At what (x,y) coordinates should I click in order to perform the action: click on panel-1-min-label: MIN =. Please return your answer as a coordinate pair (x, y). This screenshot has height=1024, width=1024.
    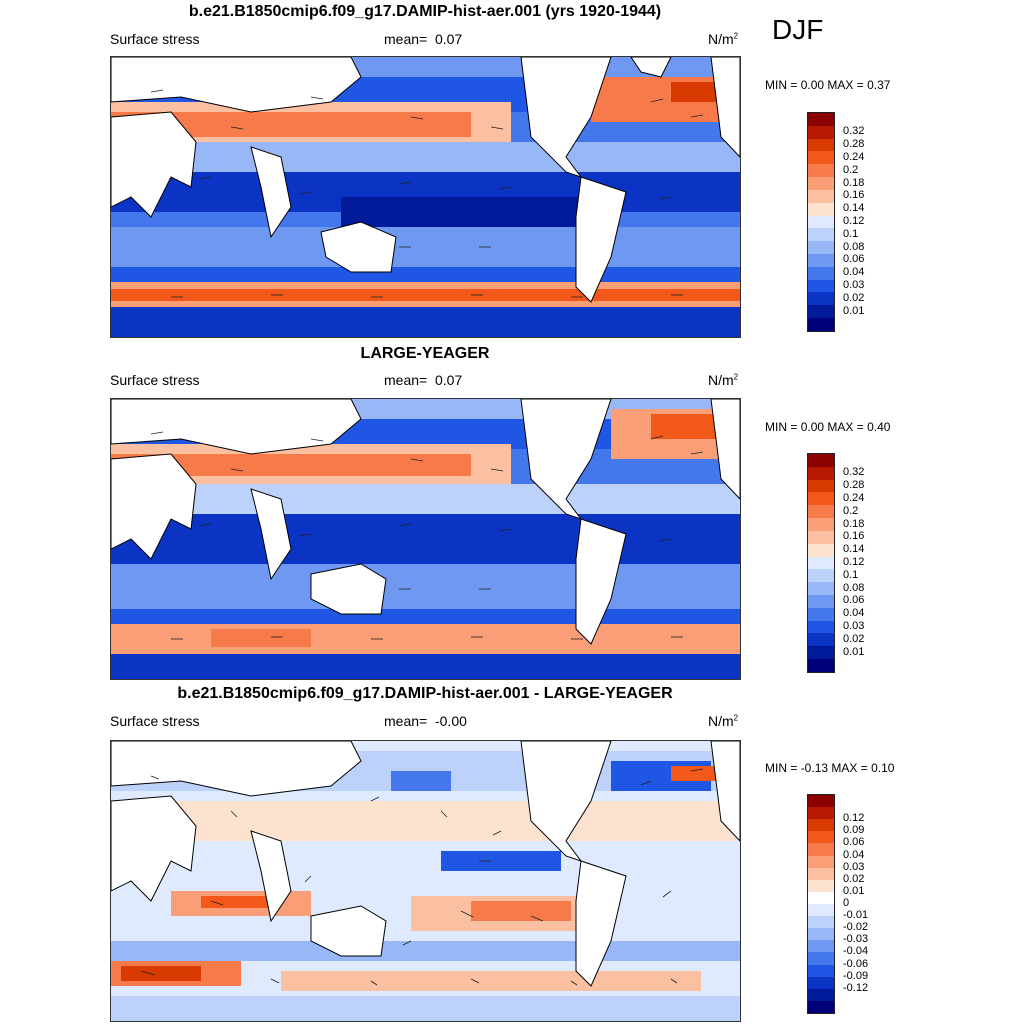
    Looking at the image, I should click on (781, 85).